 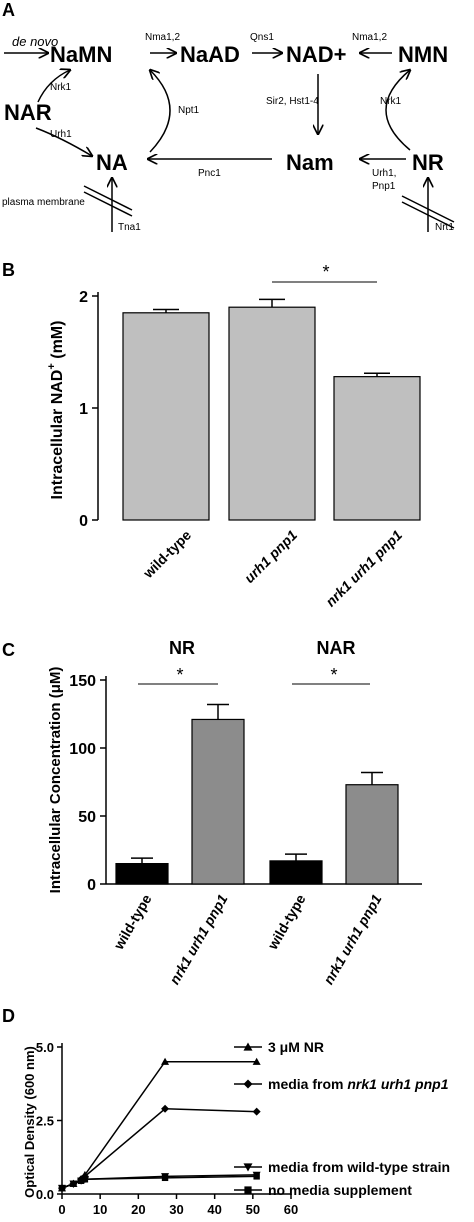 What do you see at coordinates (182, 648) in the screenshot?
I see `c-group-label-nr: NR` at bounding box center [182, 648].